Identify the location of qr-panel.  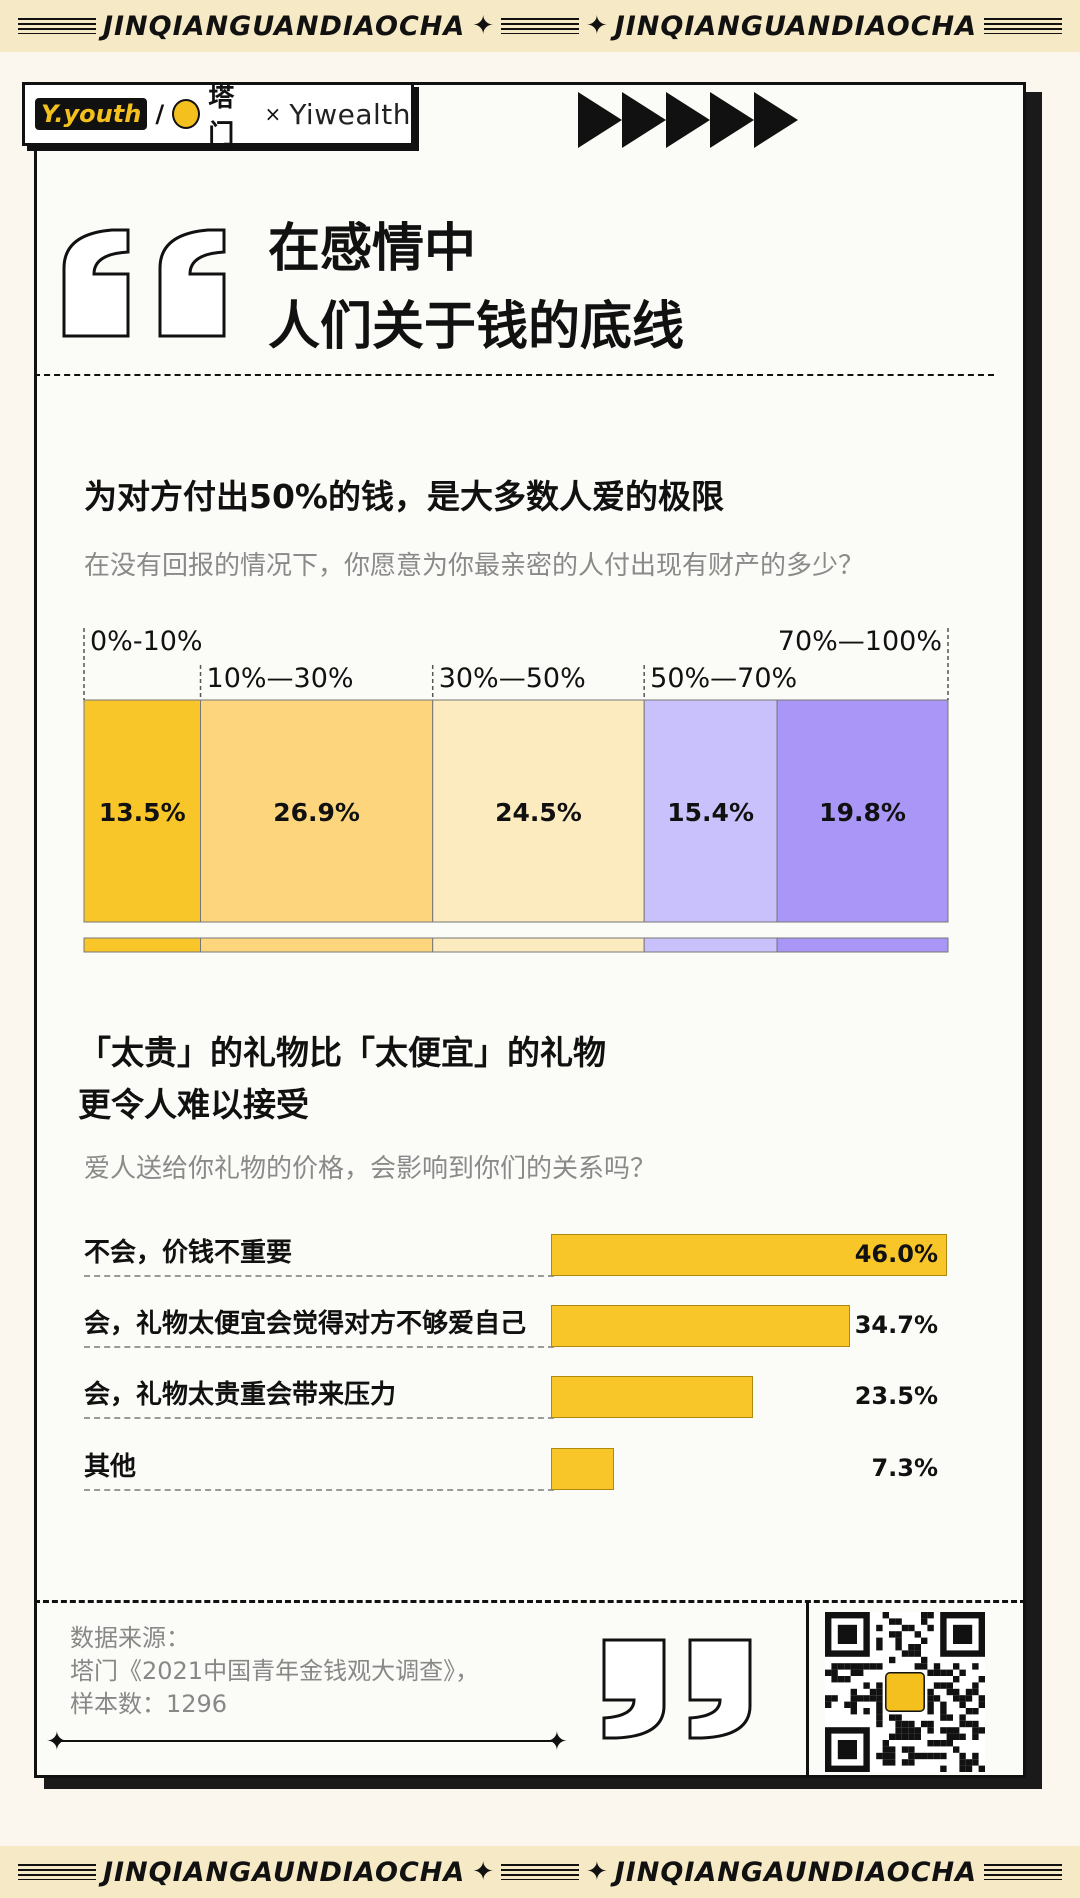
(916, 1689).